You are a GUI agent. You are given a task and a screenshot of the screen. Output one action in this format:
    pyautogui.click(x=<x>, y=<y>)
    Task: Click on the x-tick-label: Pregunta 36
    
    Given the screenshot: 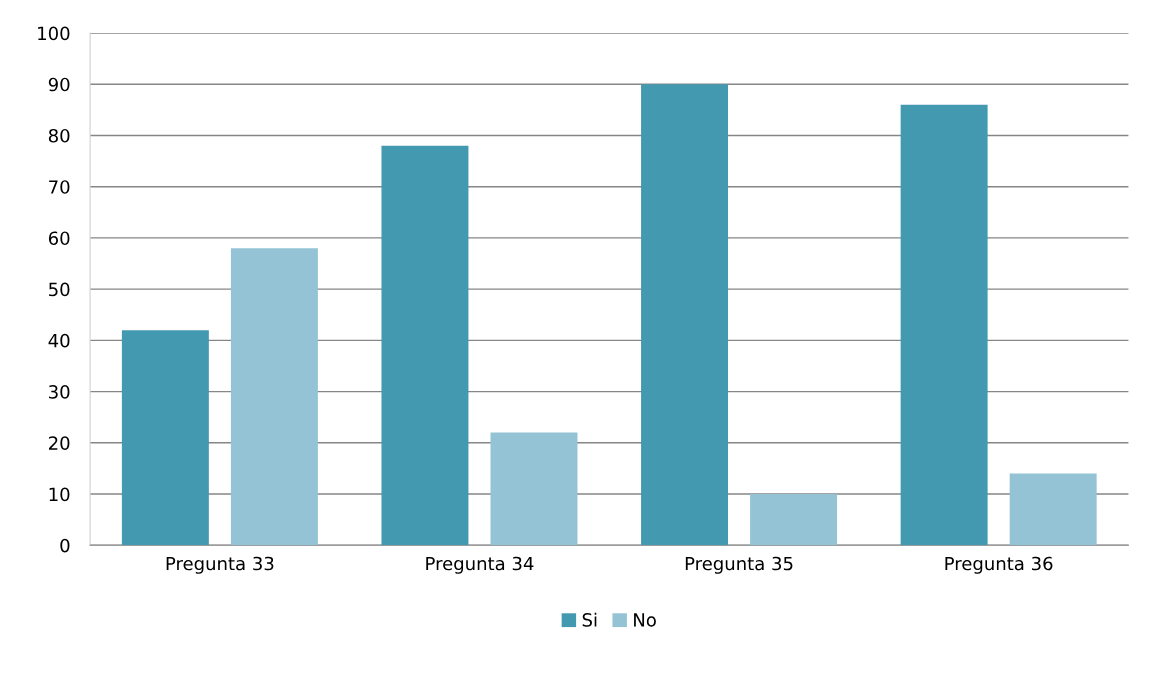 What is the action you would take?
    pyautogui.click(x=999, y=565)
    